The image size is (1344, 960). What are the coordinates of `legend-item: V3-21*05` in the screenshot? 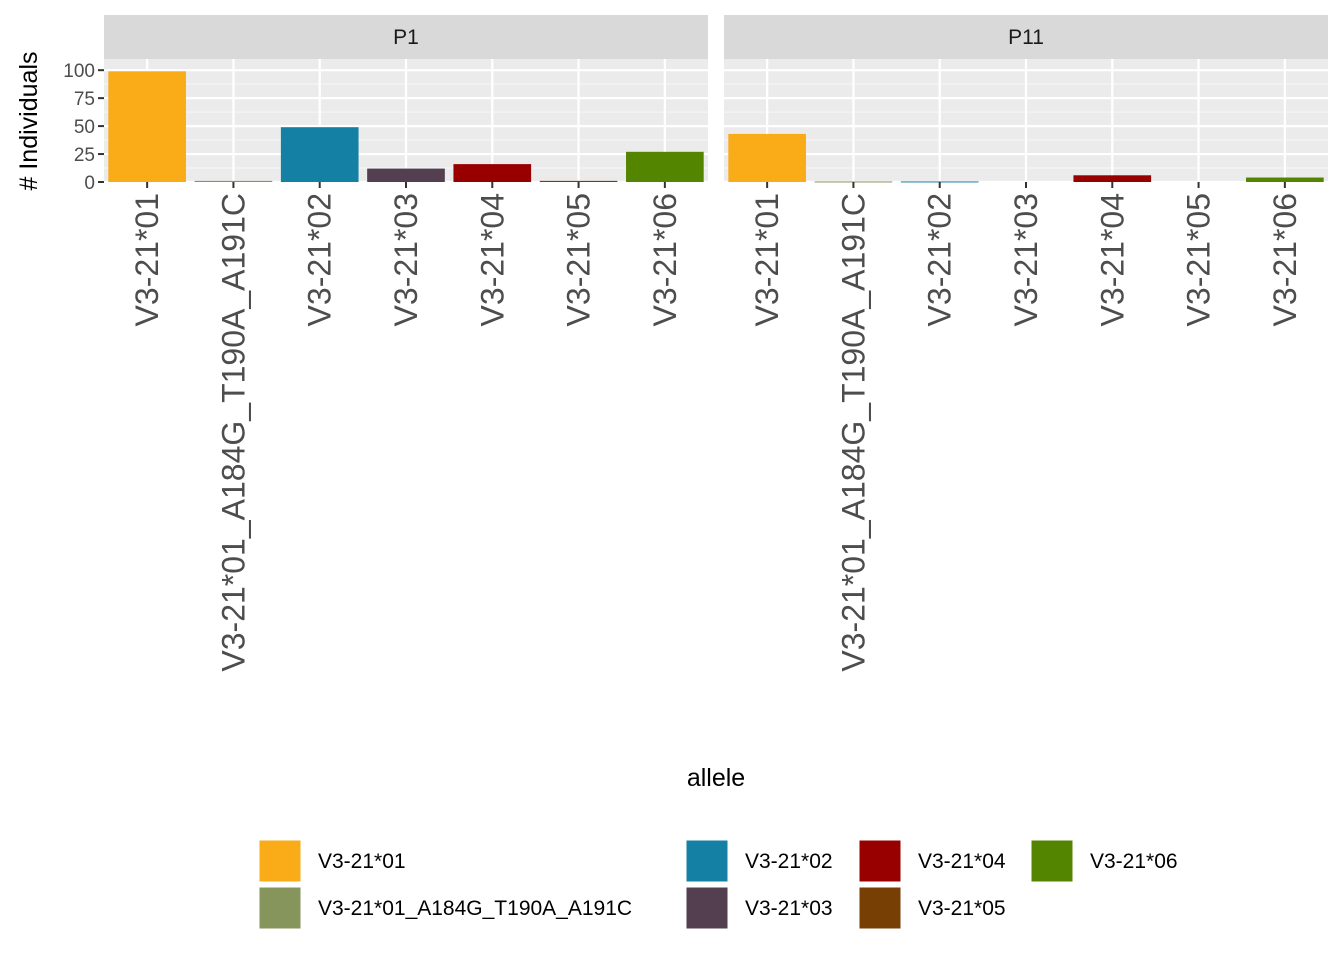 It's located at (932, 908).